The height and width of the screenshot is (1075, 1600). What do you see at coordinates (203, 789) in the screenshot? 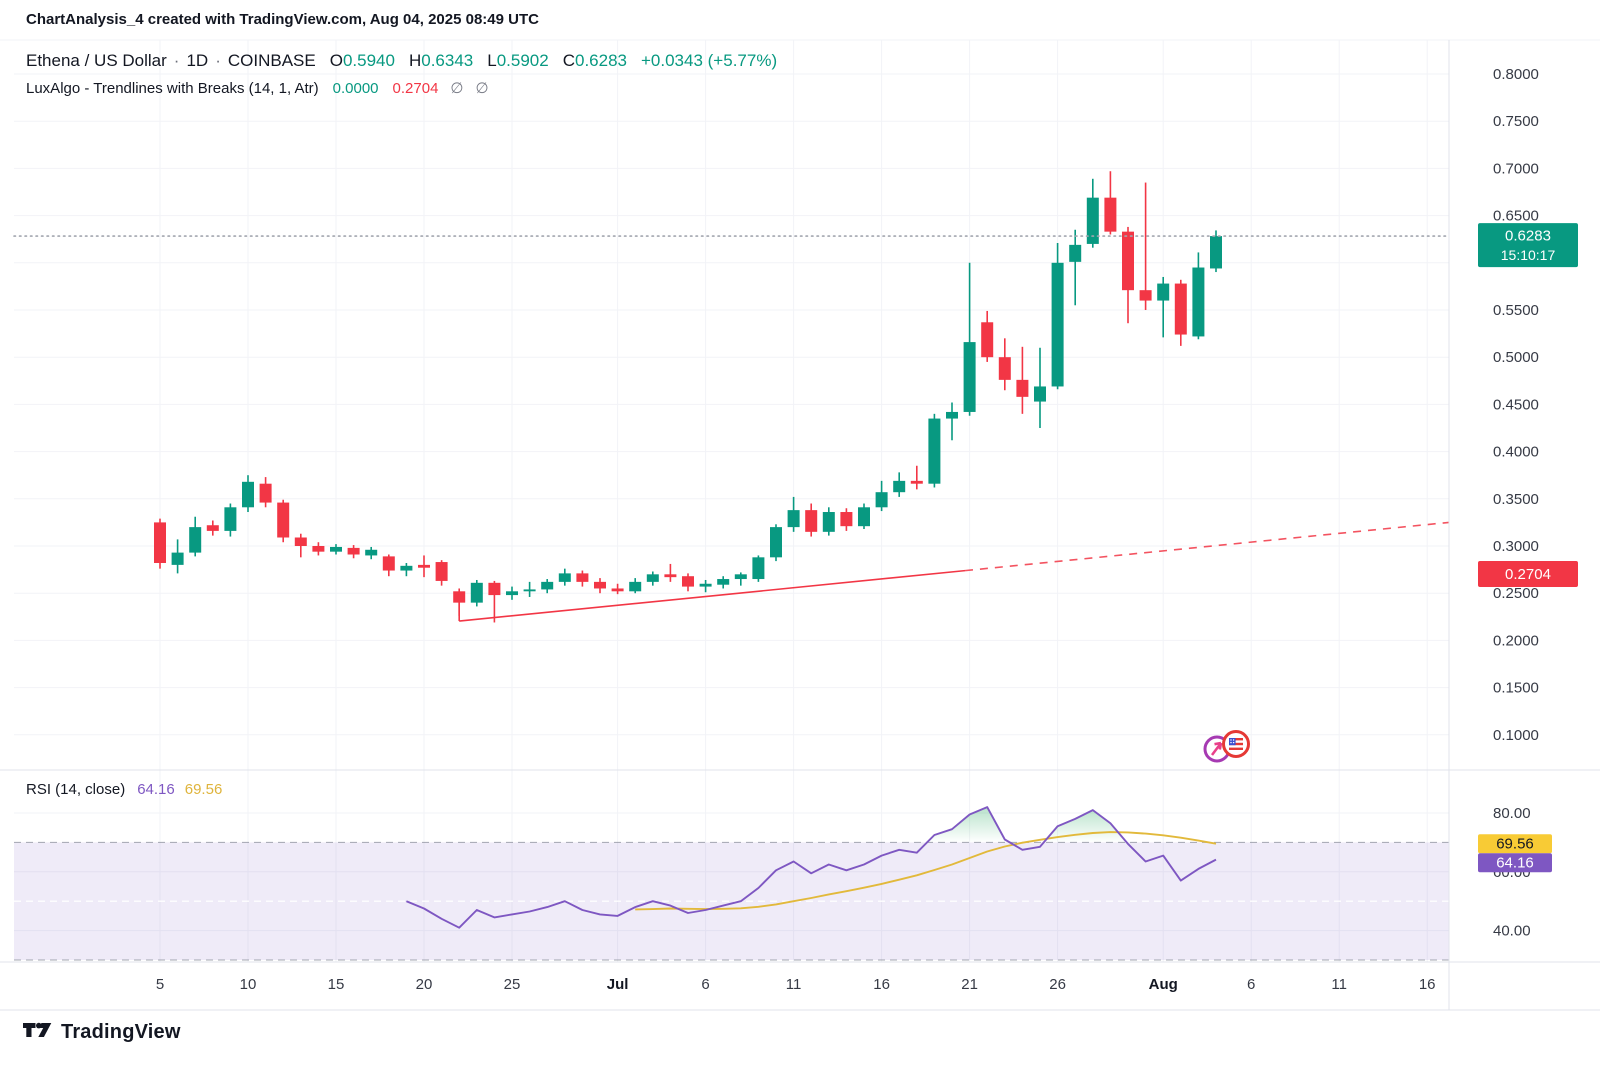
I see `rsi-ma-value: 69.56` at bounding box center [203, 789].